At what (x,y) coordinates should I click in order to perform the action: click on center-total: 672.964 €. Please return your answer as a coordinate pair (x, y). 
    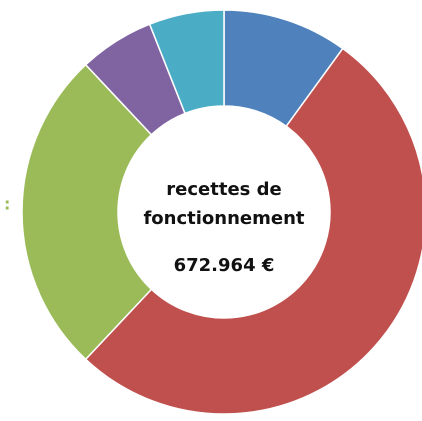
    Looking at the image, I should click on (224, 265).